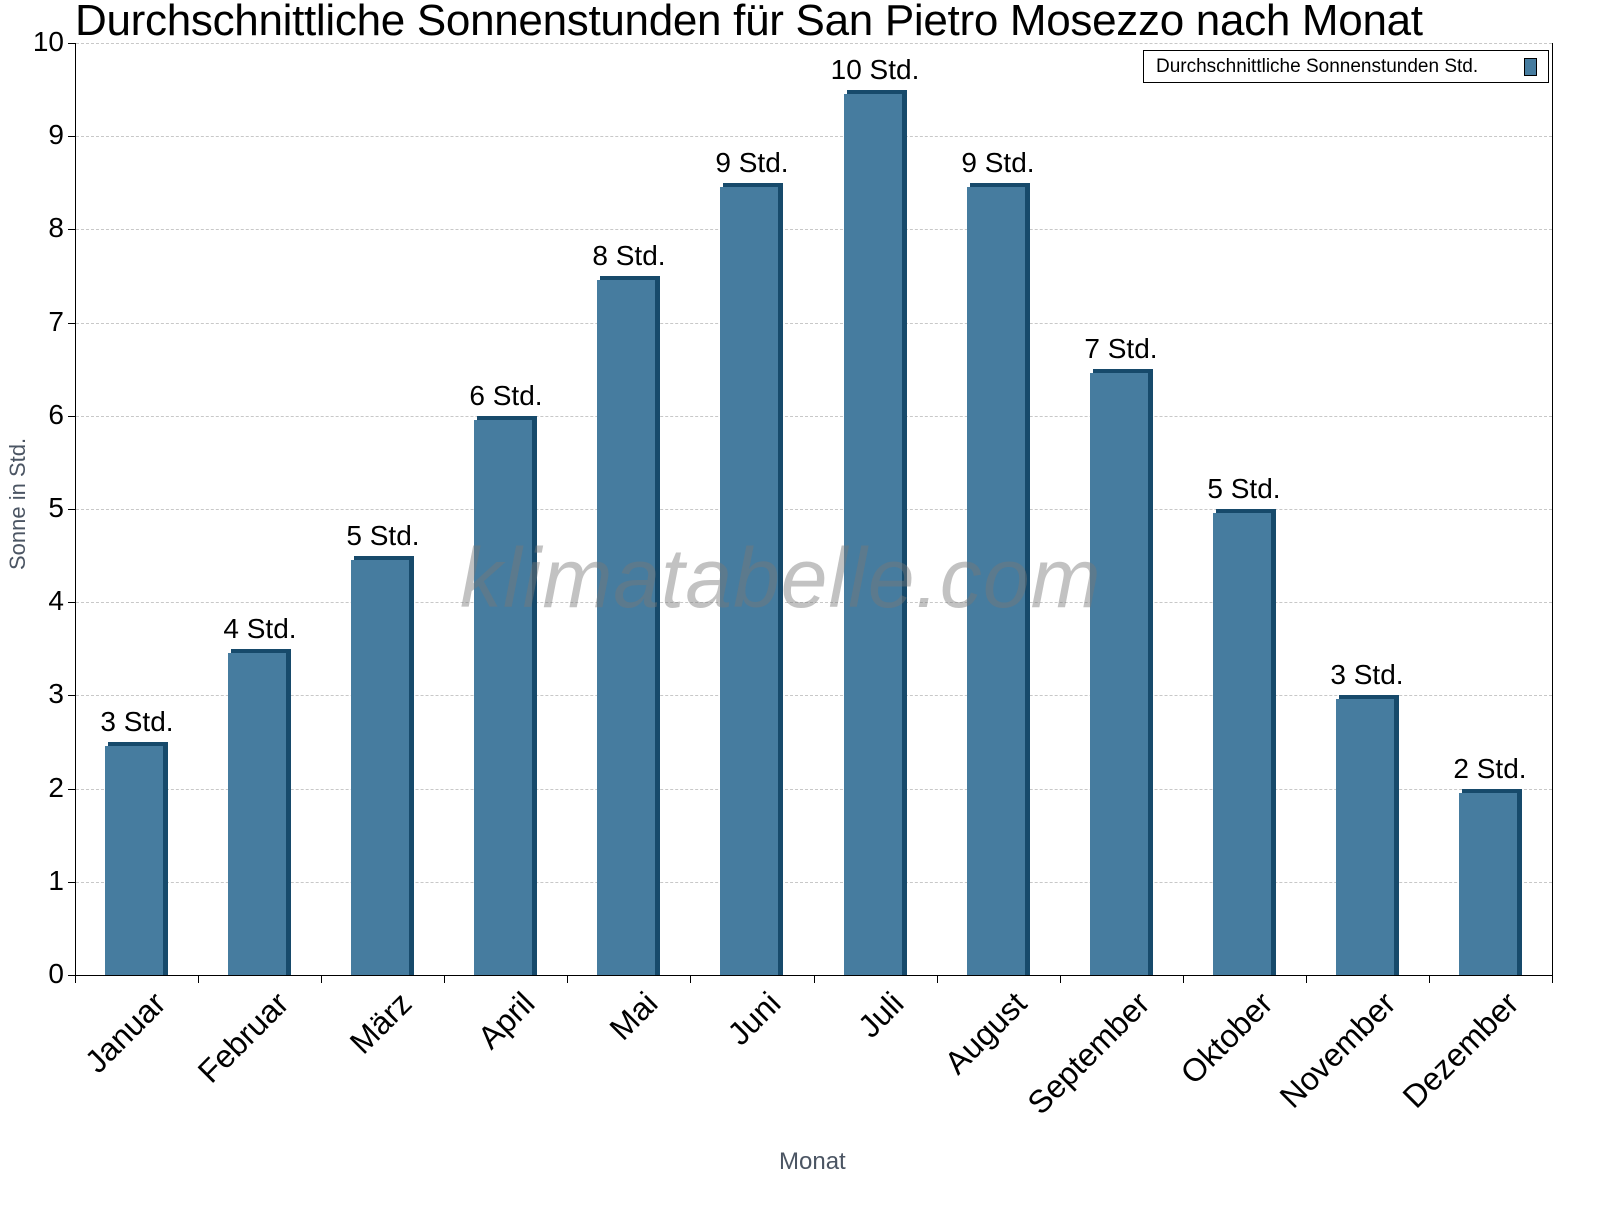 Image resolution: width=1600 pixels, height=1223 pixels. Describe the element at coordinates (260, 628) in the screenshot. I see `data-label: 4 Std.` at that location.